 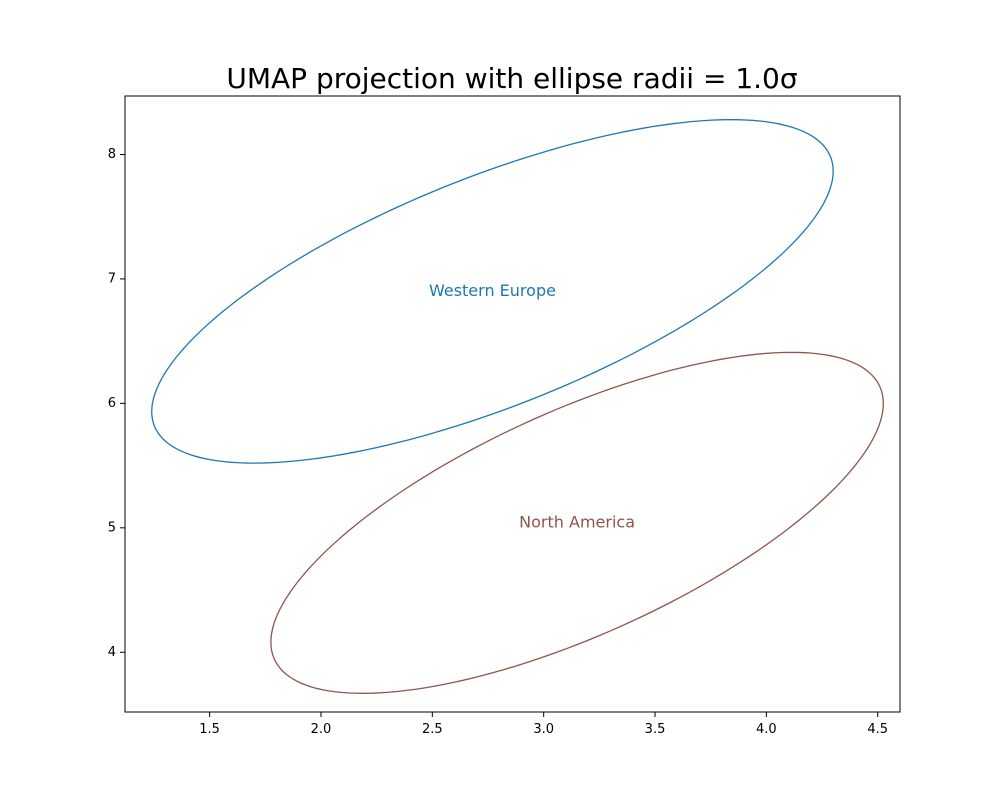 What do you see at coordinates (112, 527) in the screenshot?
I see `y-tick-label: 5` at bounding box center [112, 527].